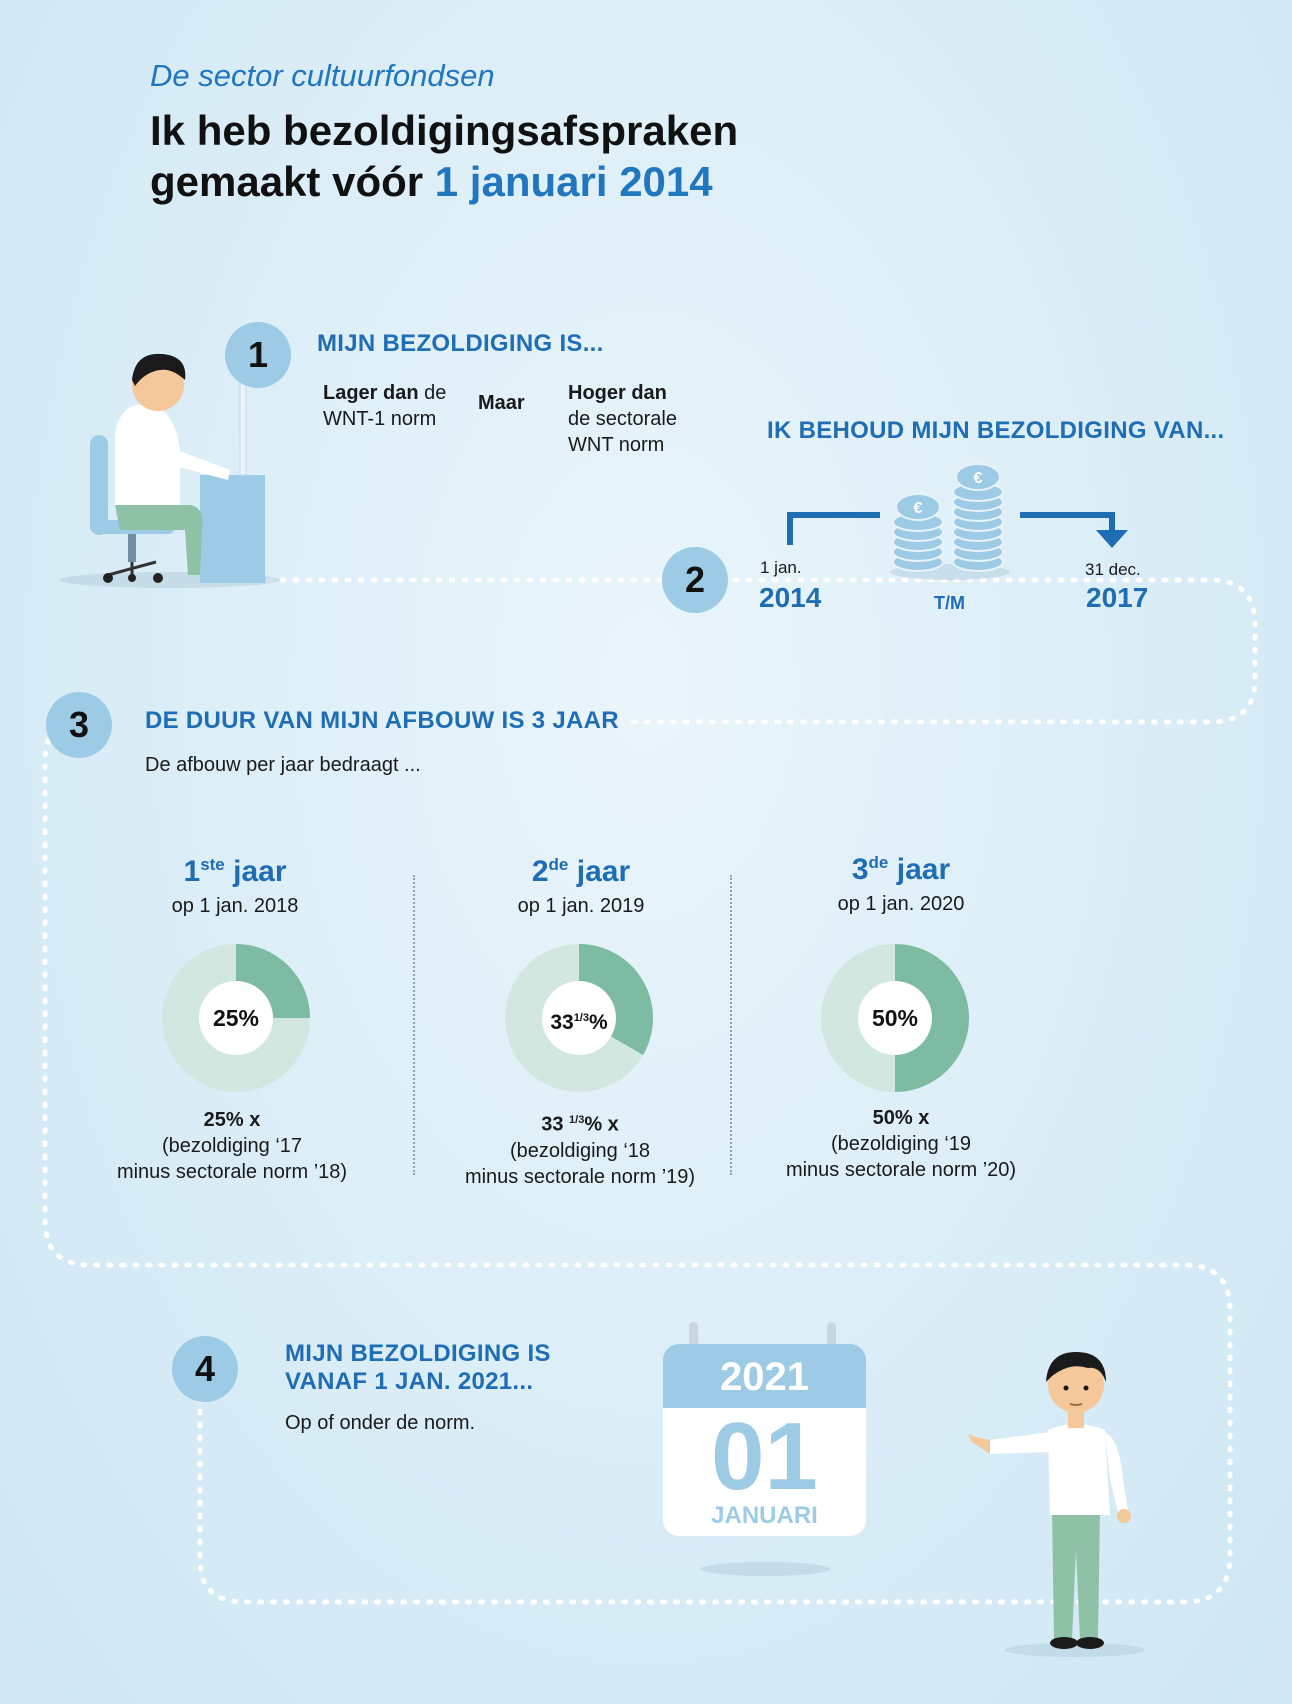 The width and height of the screenshot is (1292, 1704). I want to click on year-2-date: op 1 jan. 2019, so click(581, 906).